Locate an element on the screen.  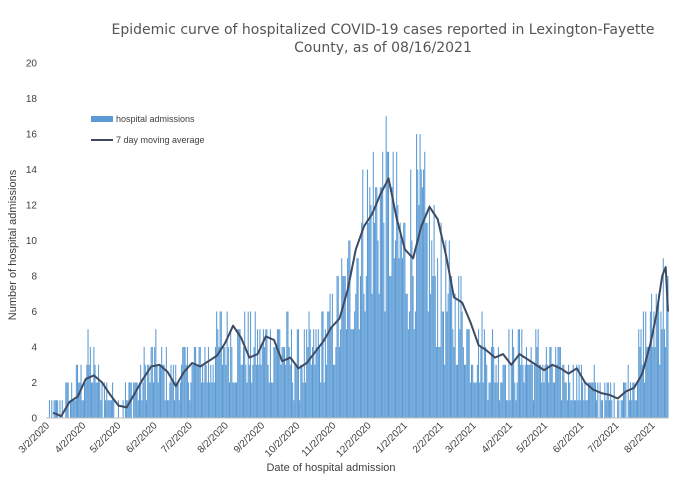
y-tick-label: 0 is located at coordinates (34, 419).